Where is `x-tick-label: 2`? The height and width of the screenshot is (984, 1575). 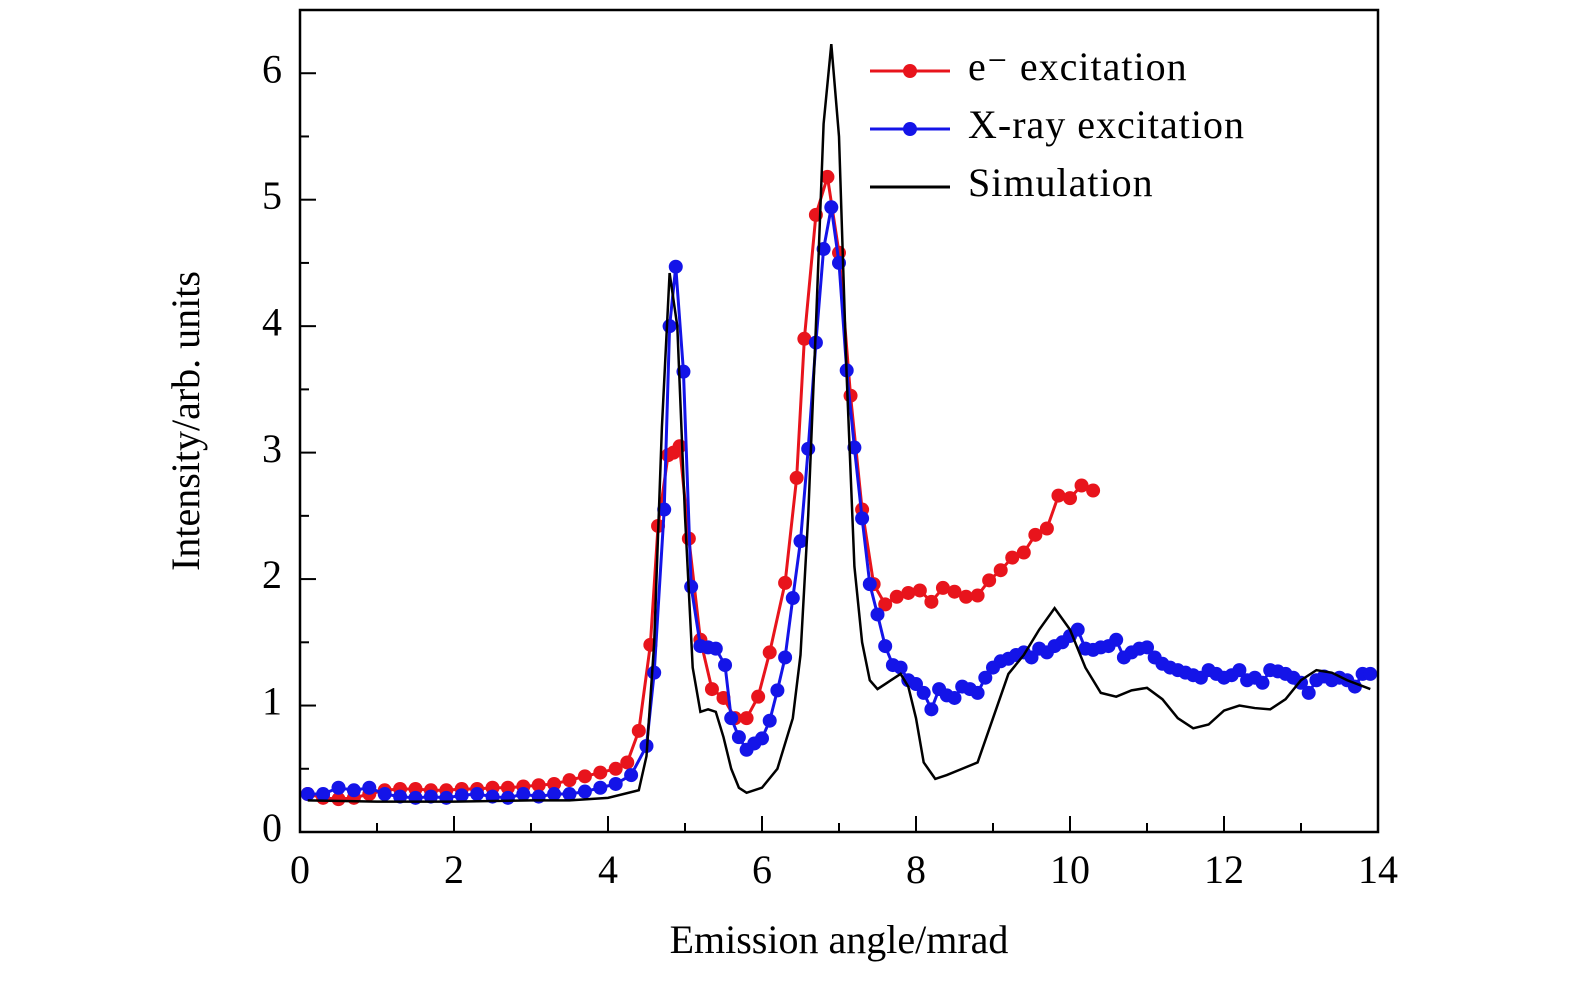
x-tick-label: 2 is located at coordinates (454, 869).